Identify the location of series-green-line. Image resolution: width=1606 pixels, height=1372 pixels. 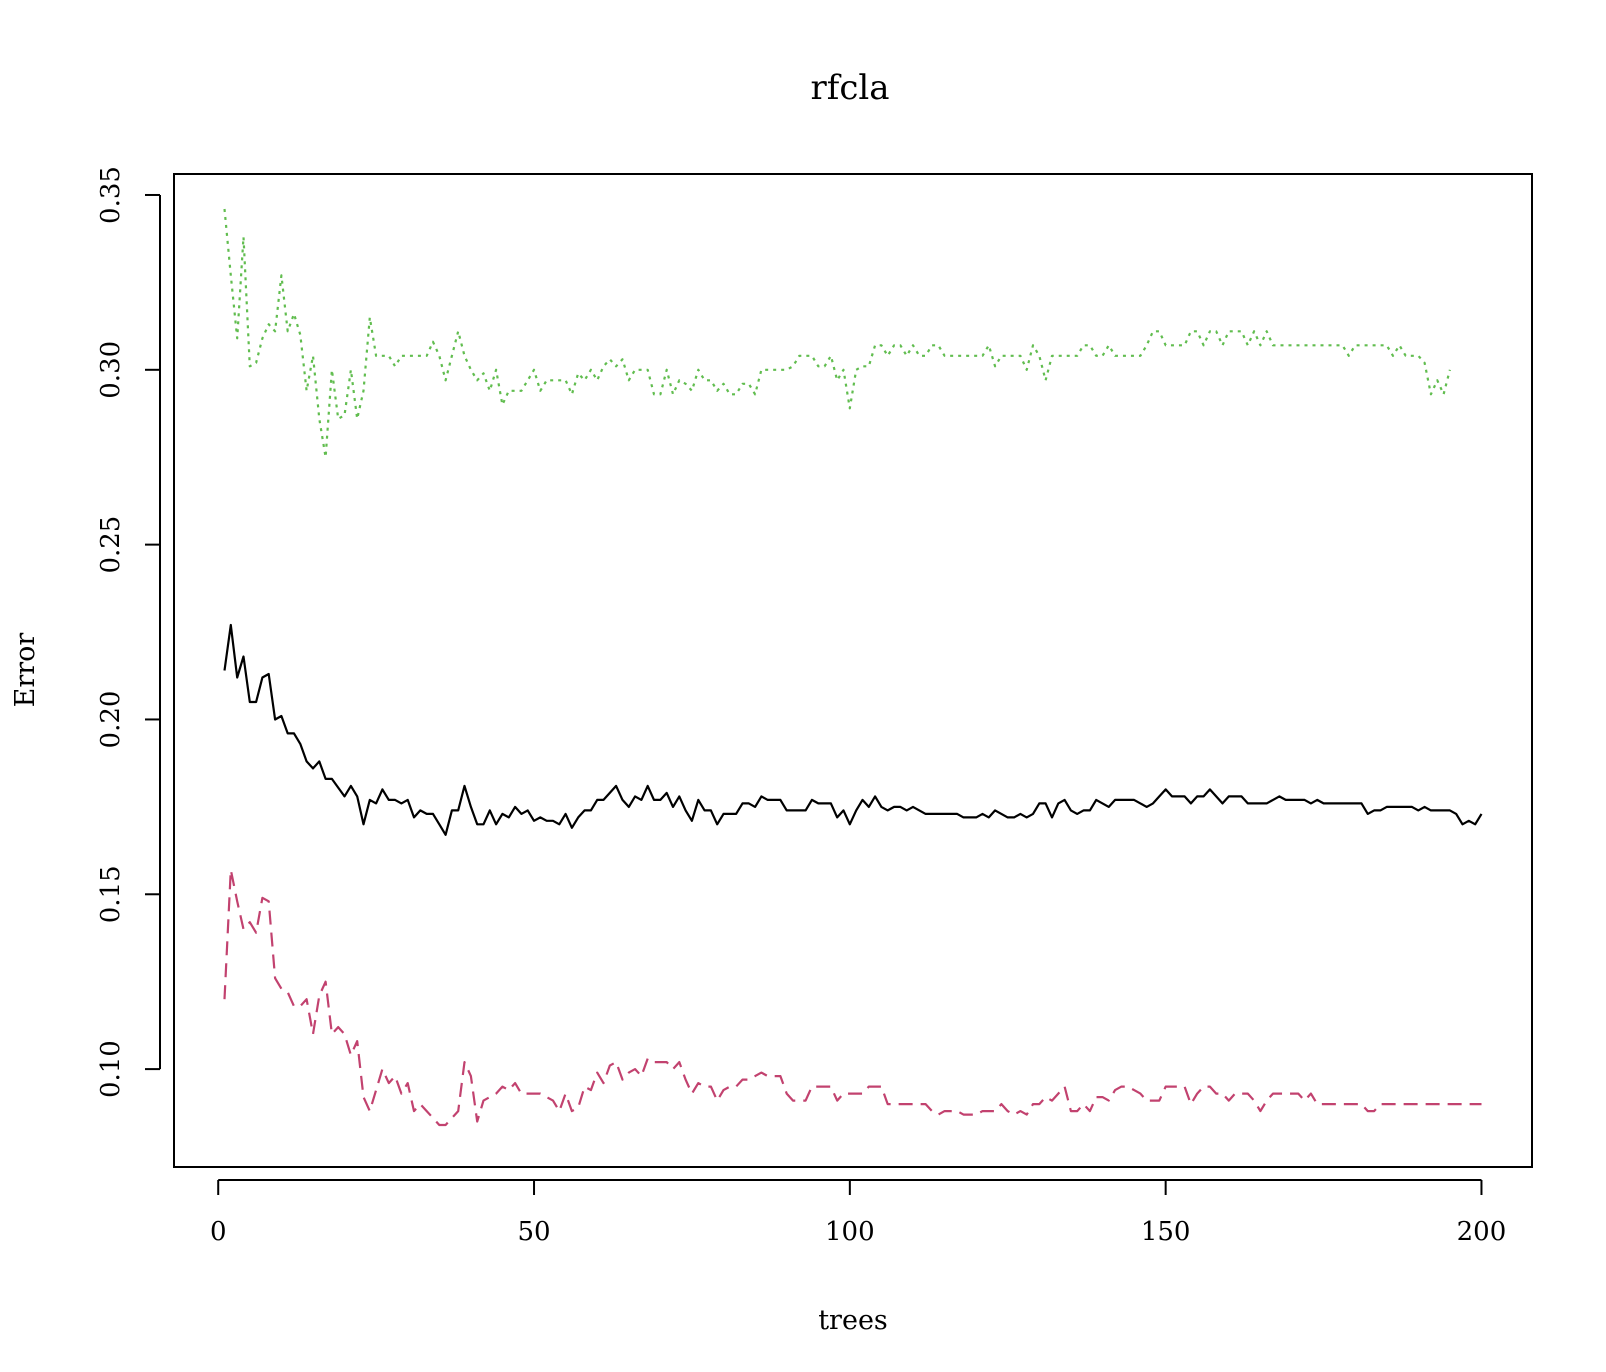
(837, 333).